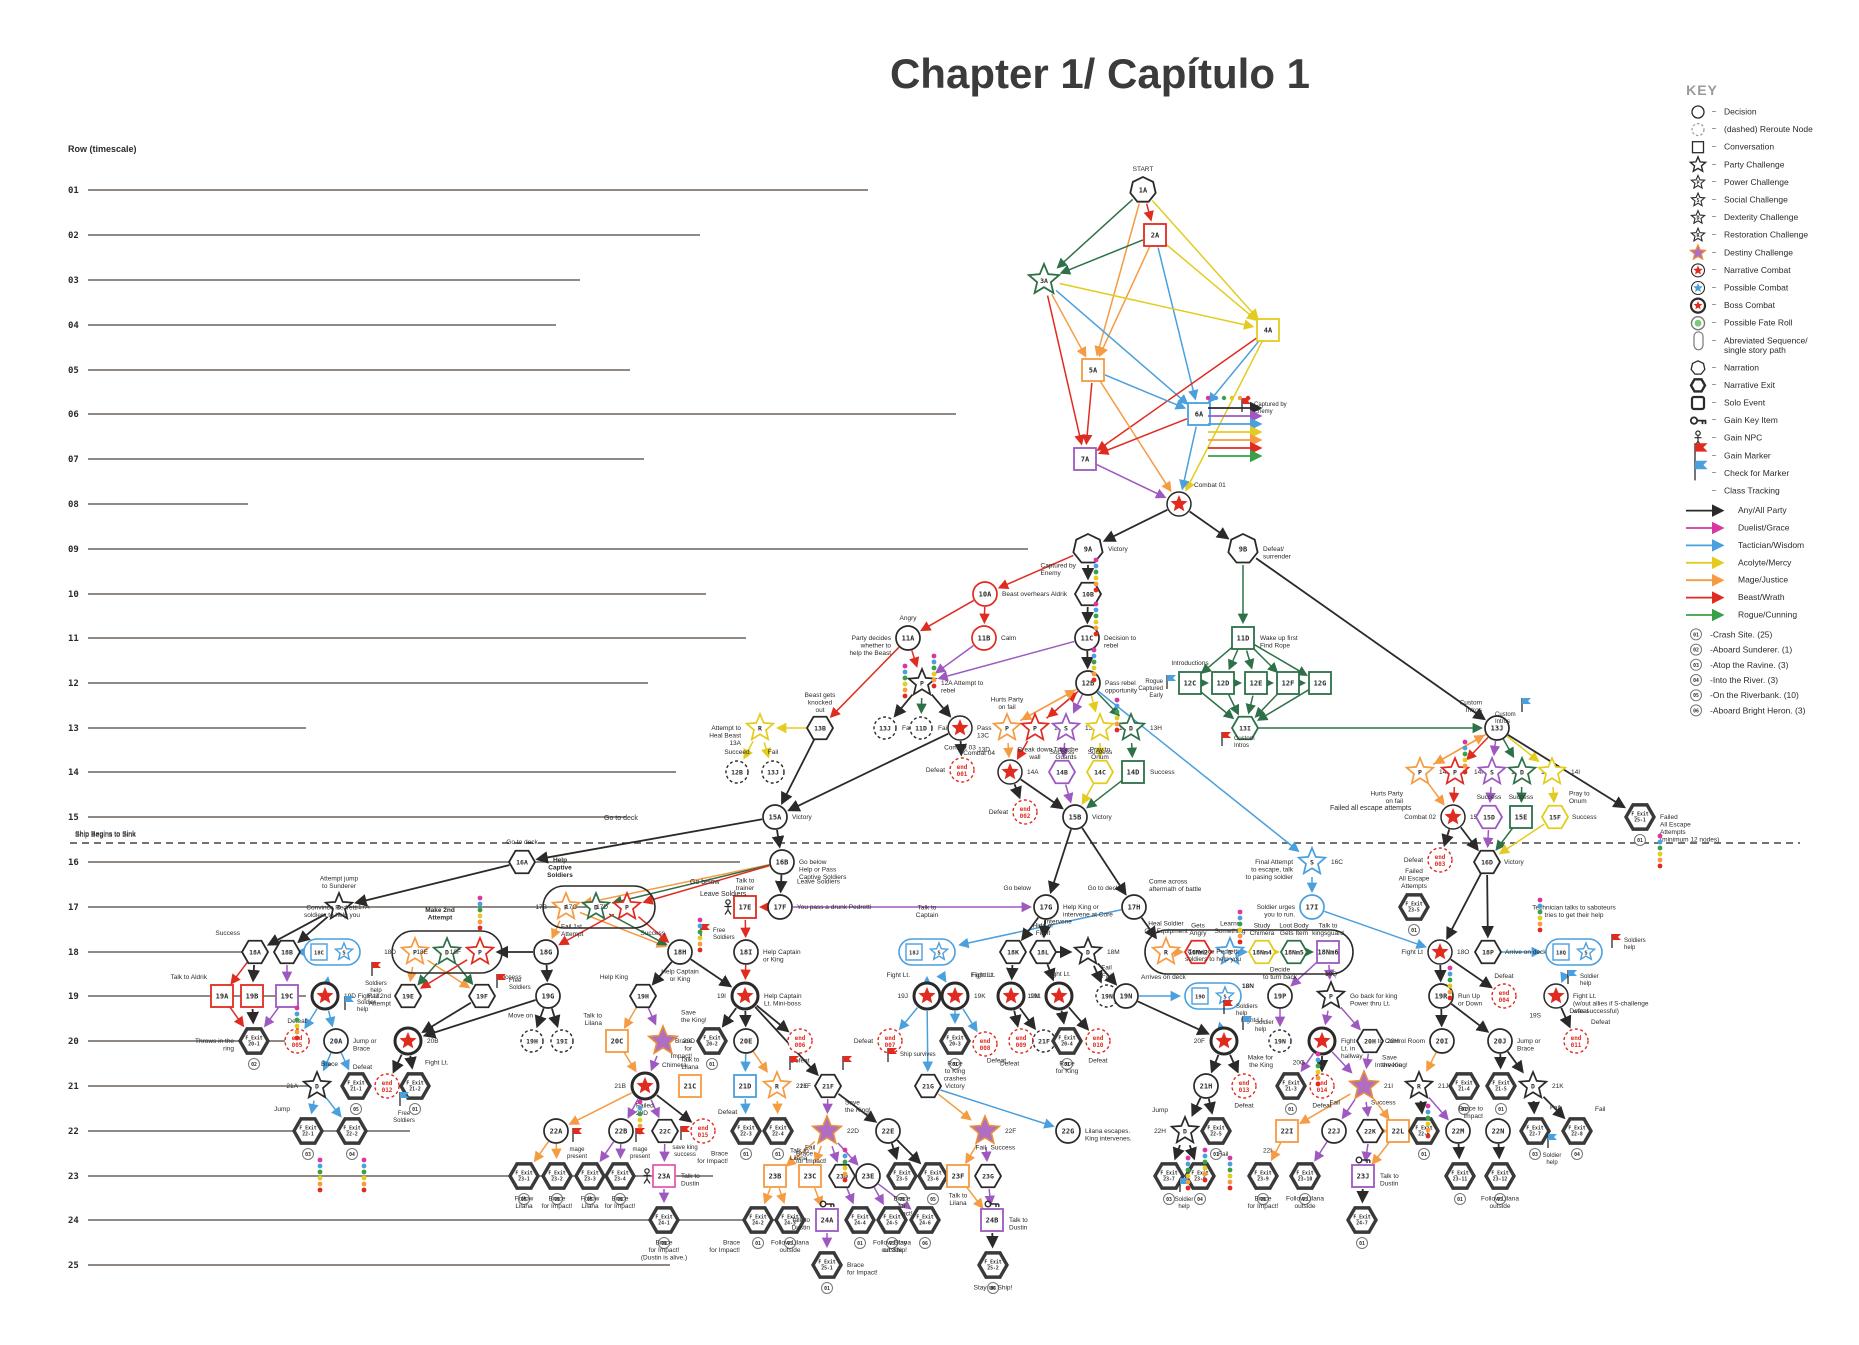 Image resolution: width=1859 pixels, height=1345 pixels. I want to click on node-14I, so click(1552, 770).